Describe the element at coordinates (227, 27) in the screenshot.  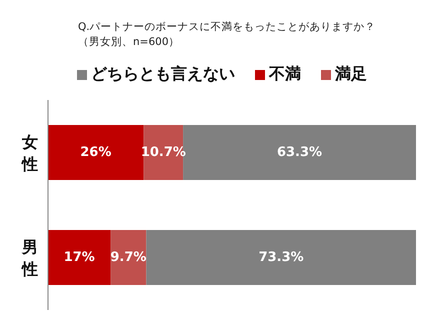
I see `chart-title: Q.パートナーのボーナスに不満をもったことがありますか？` at that location.